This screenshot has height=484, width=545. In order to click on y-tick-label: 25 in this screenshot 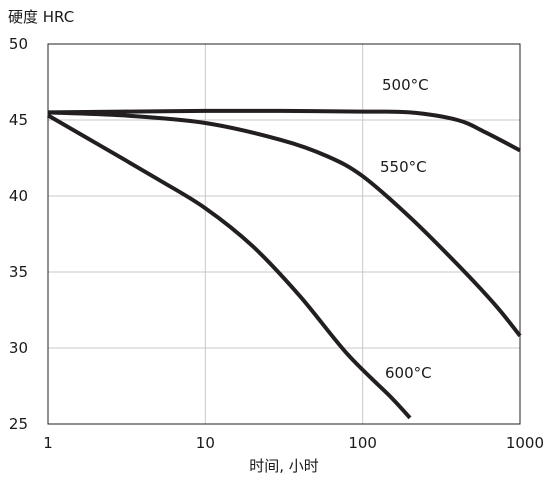, I will do `click(18, 424)`.